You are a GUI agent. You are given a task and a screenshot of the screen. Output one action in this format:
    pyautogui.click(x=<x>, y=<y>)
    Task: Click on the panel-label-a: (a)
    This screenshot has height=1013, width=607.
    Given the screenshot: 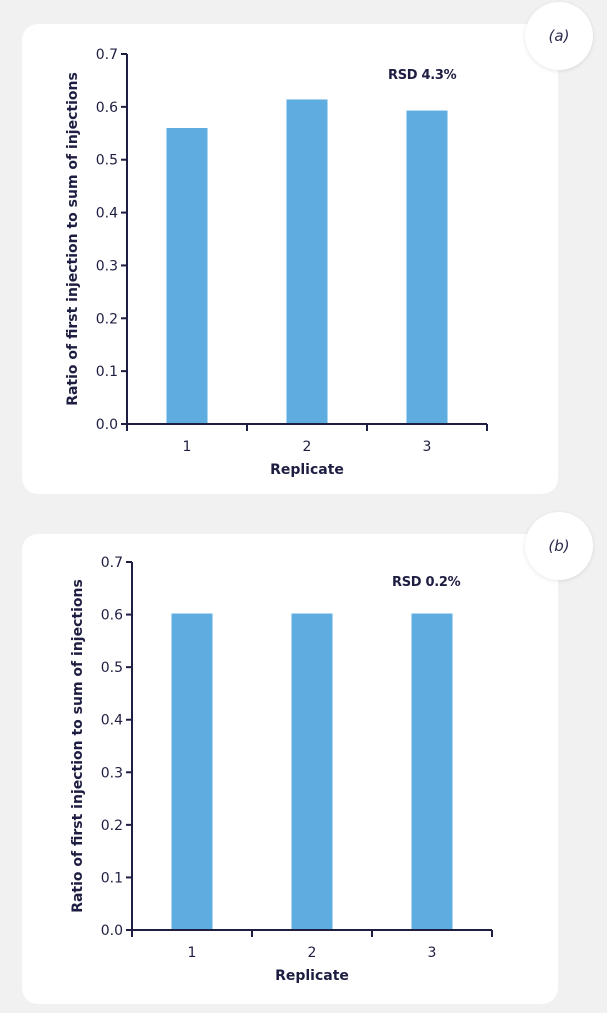 What is the action you would take?
    pyautogui.click(x=559, y=36)
    